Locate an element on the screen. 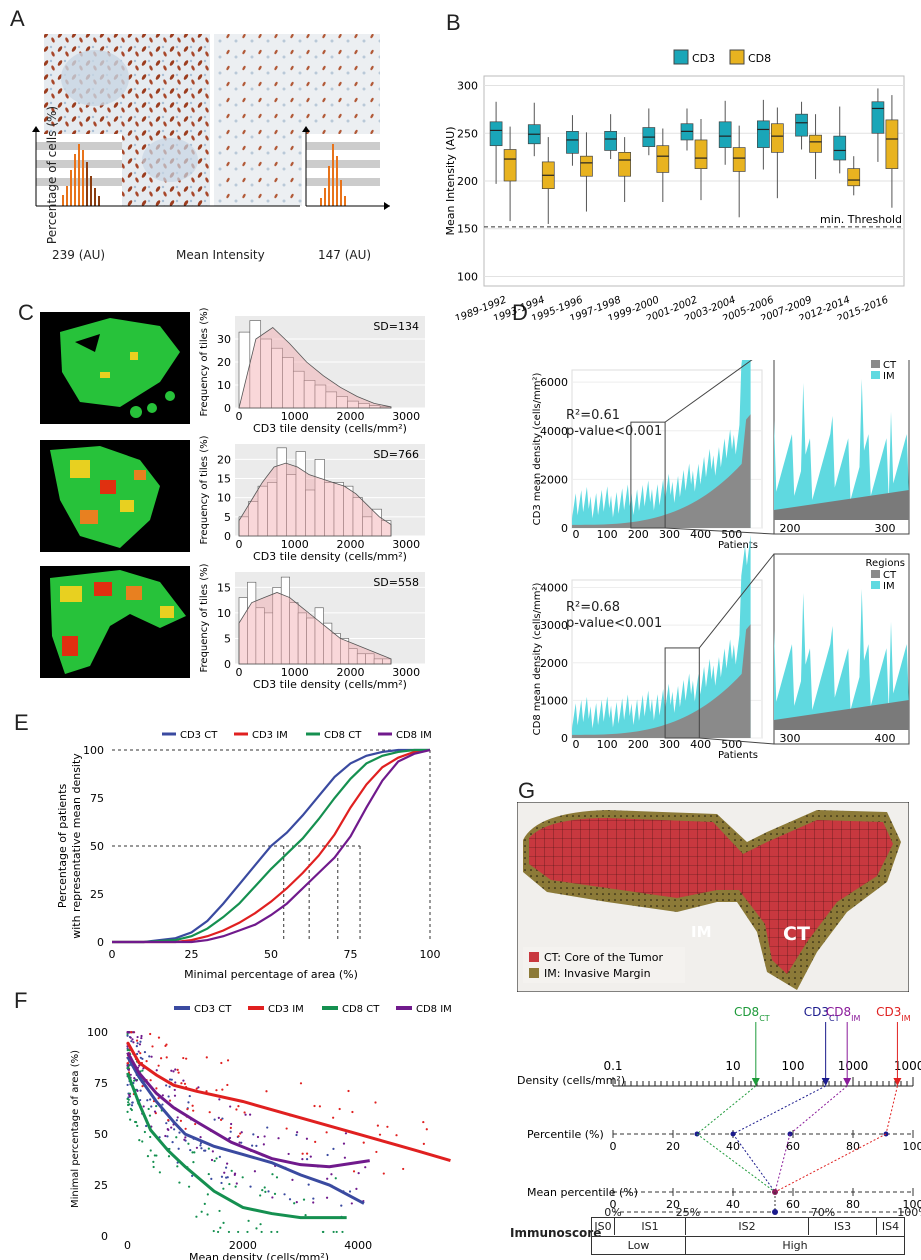 Image resolution: width=921 pixels, height=1260 pixels. hist-xlabel: CD3 tile density (cells/mm²) is located at coordinates (330, 684).